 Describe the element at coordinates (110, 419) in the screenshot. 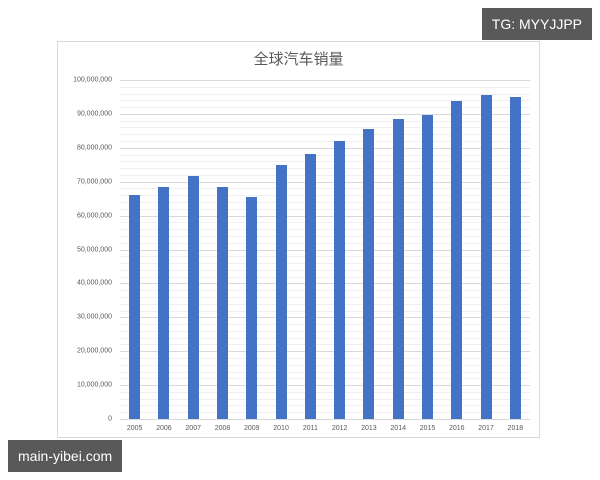

I see `y-tick-label: 0` at that location.